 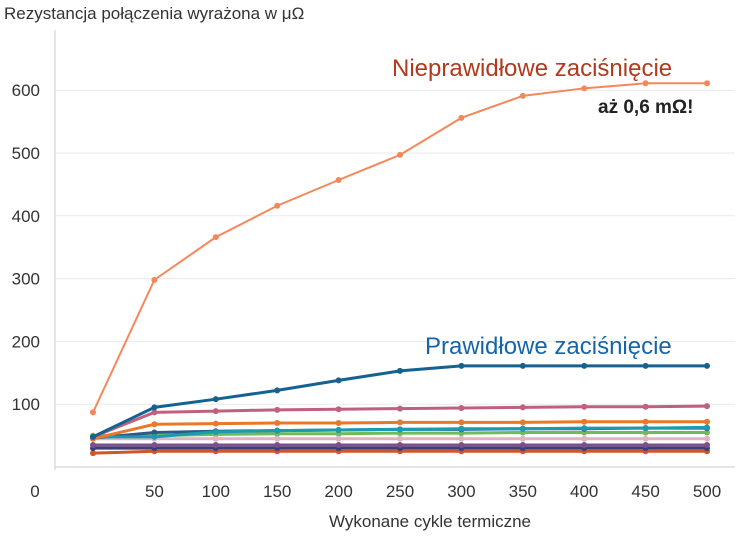 What do you see at coordinates (548, 346) in the screenshot?
I see `annotation-correct-crimp: Prawidłowe zaciśnięcie` at bounding box center [548, 346].